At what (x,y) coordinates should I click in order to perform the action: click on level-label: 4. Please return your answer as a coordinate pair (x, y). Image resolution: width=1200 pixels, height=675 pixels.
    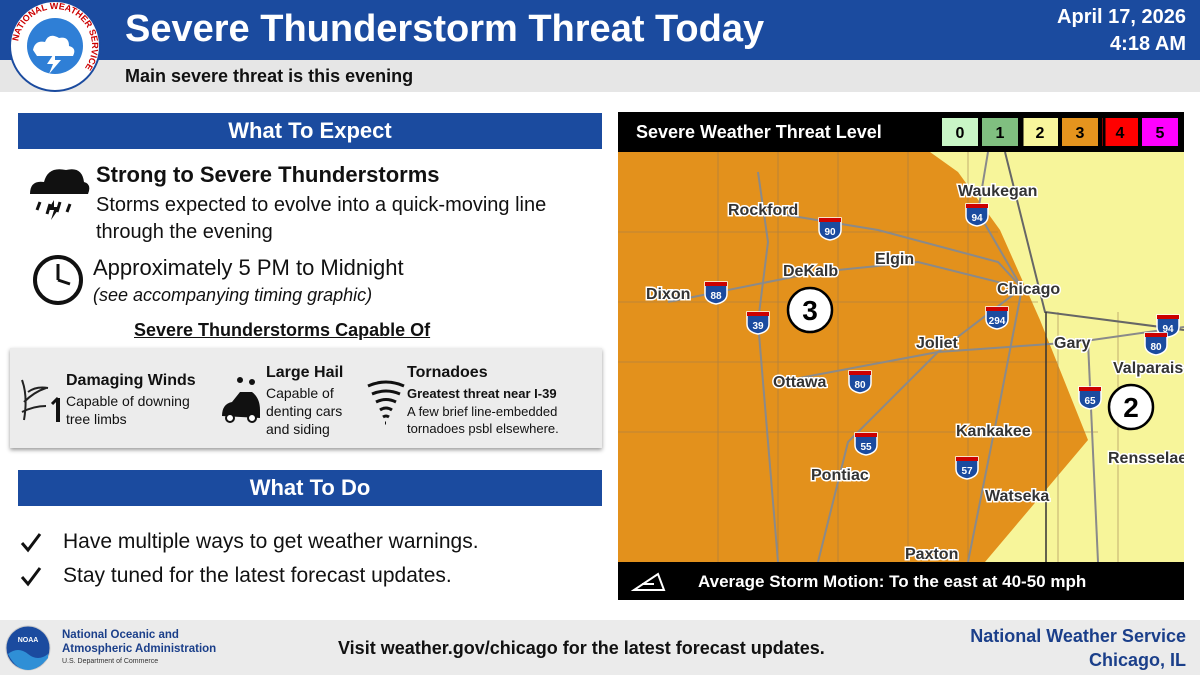
    Looking at the image, I should click on (1120, 133).